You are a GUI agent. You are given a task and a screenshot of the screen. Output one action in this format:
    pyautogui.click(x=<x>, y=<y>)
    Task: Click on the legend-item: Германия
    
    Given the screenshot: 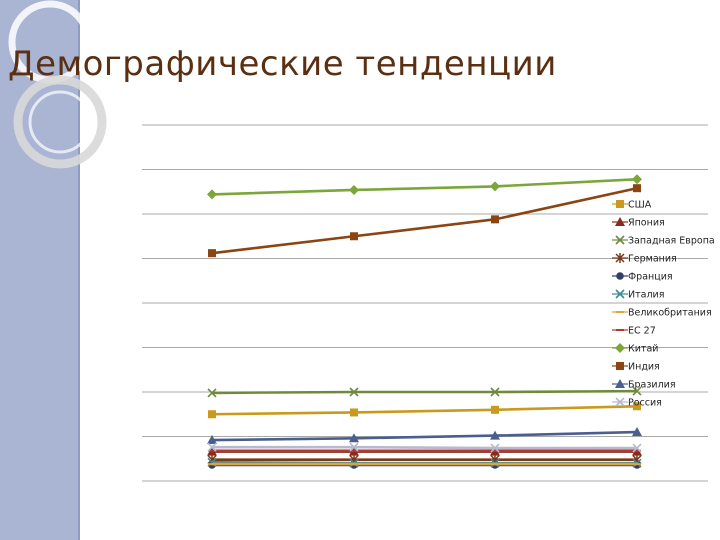 What is the action you would take?
    pyautogui.click(x=644, y=259)
    